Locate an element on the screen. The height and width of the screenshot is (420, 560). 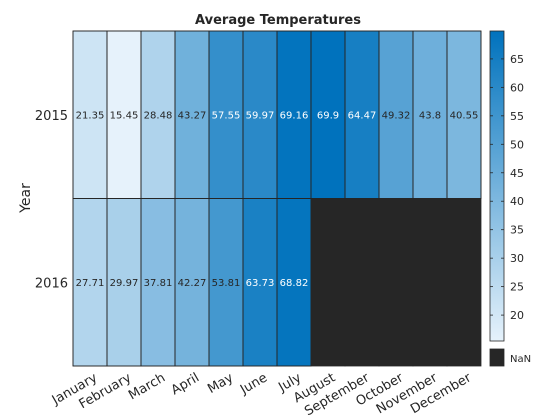
cell-value-label: 37.81 is located at coordinates (158, 283).